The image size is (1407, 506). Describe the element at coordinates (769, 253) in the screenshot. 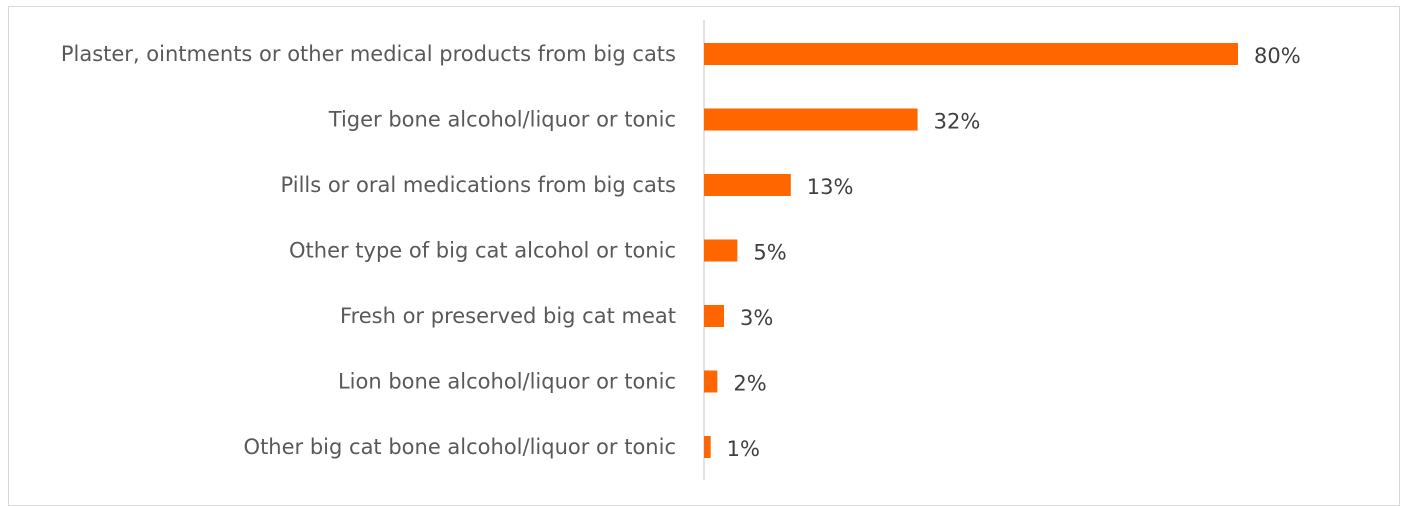

I see `data-label: 5%` at that location.